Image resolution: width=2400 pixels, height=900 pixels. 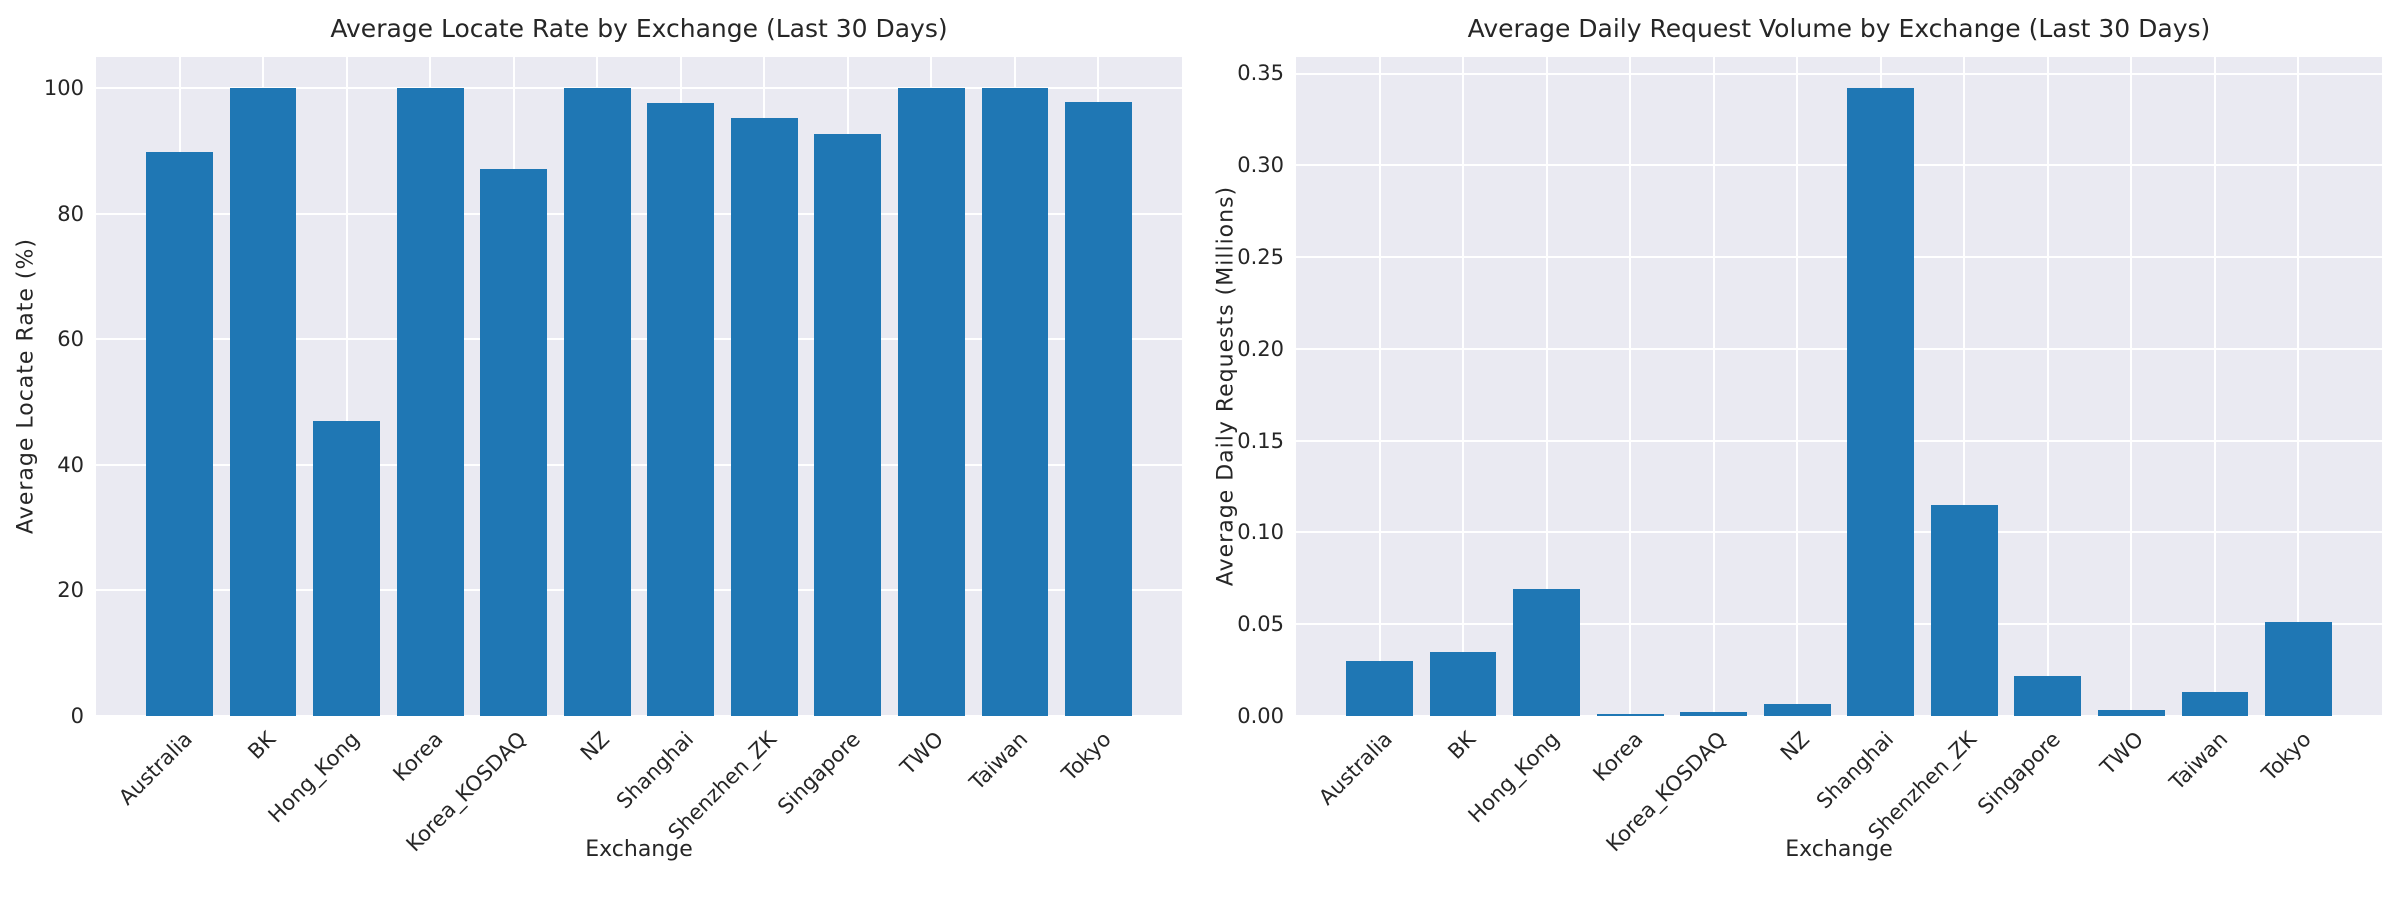 What do you see at coordinates (70, 339) in the screenshot?
I see `y-tick-label: 60` at bounding box center [70, 339].